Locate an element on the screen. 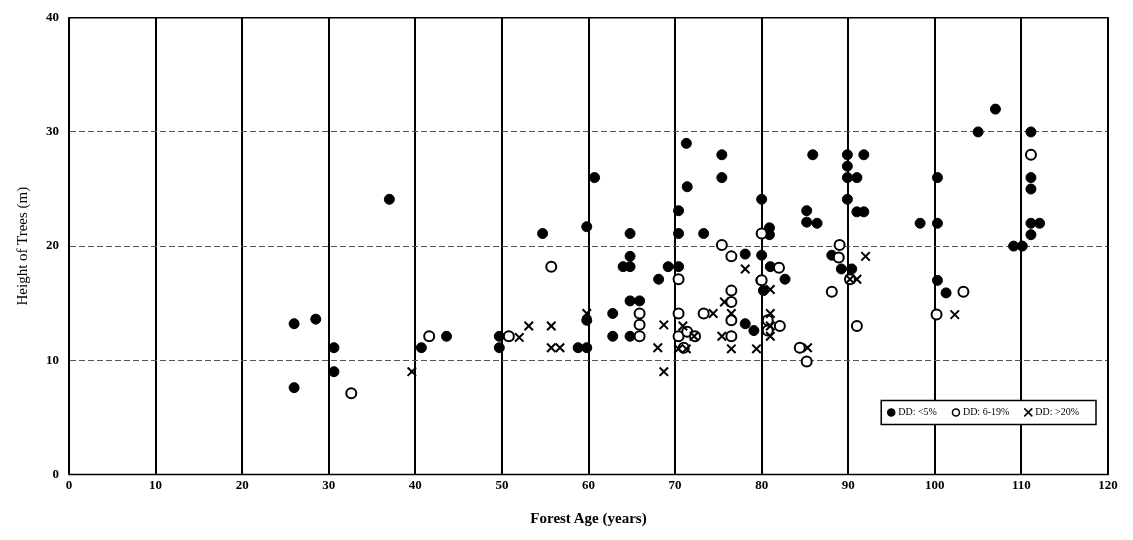  x-tick-label: 50 is located at coordinates (502, 484).